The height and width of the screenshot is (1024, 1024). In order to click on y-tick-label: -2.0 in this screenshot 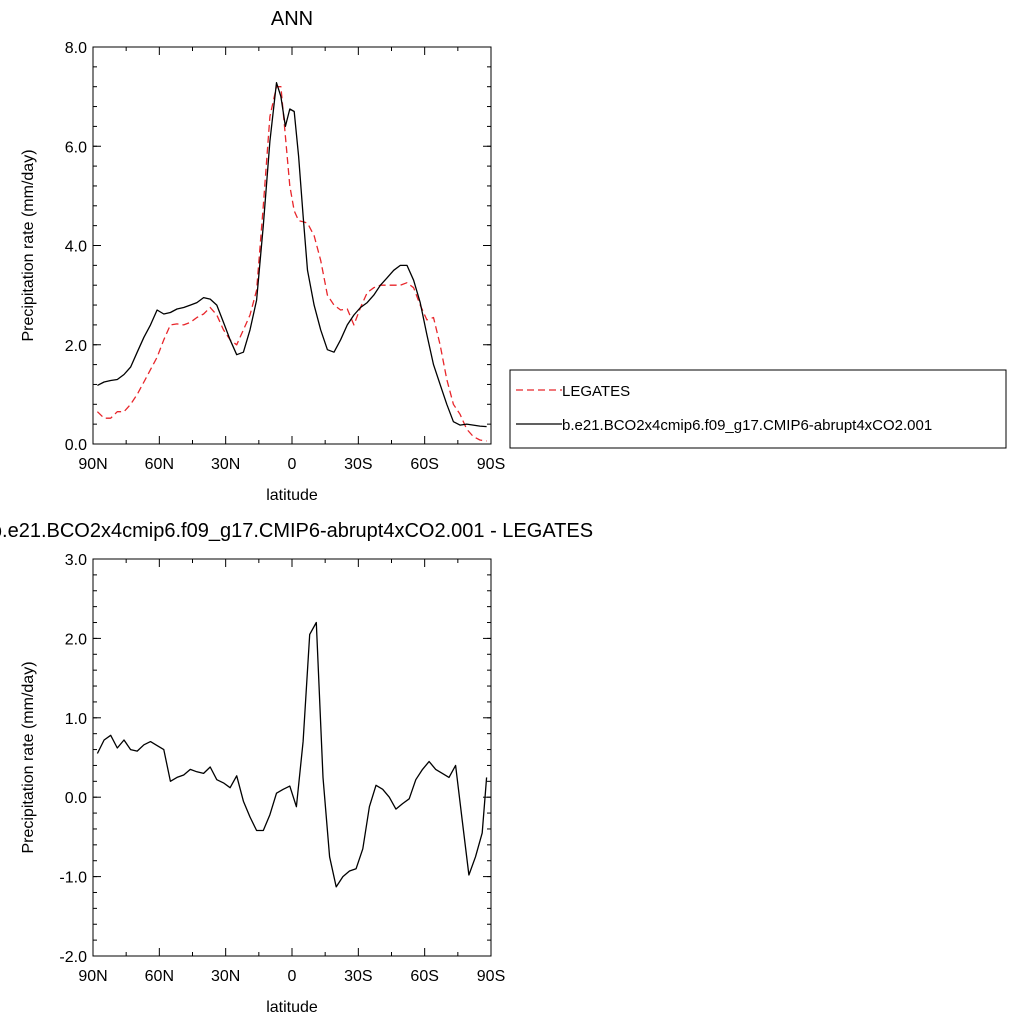, I will do `click(73, 957)`.